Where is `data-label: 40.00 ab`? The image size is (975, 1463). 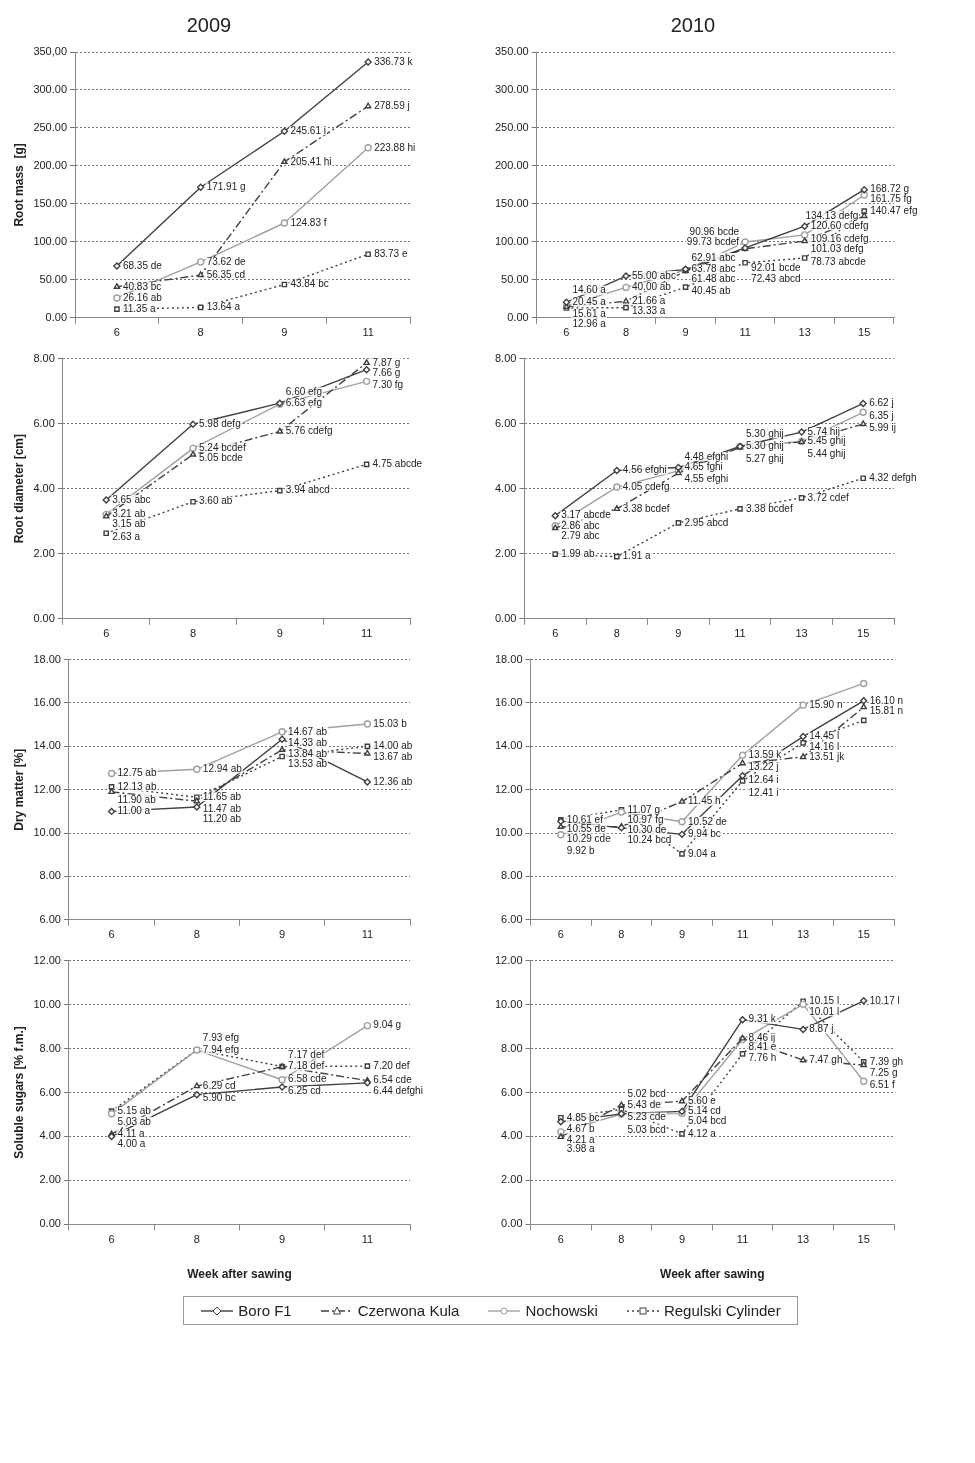
data-label: 40.00 ab is located at coordinates (651, 287).